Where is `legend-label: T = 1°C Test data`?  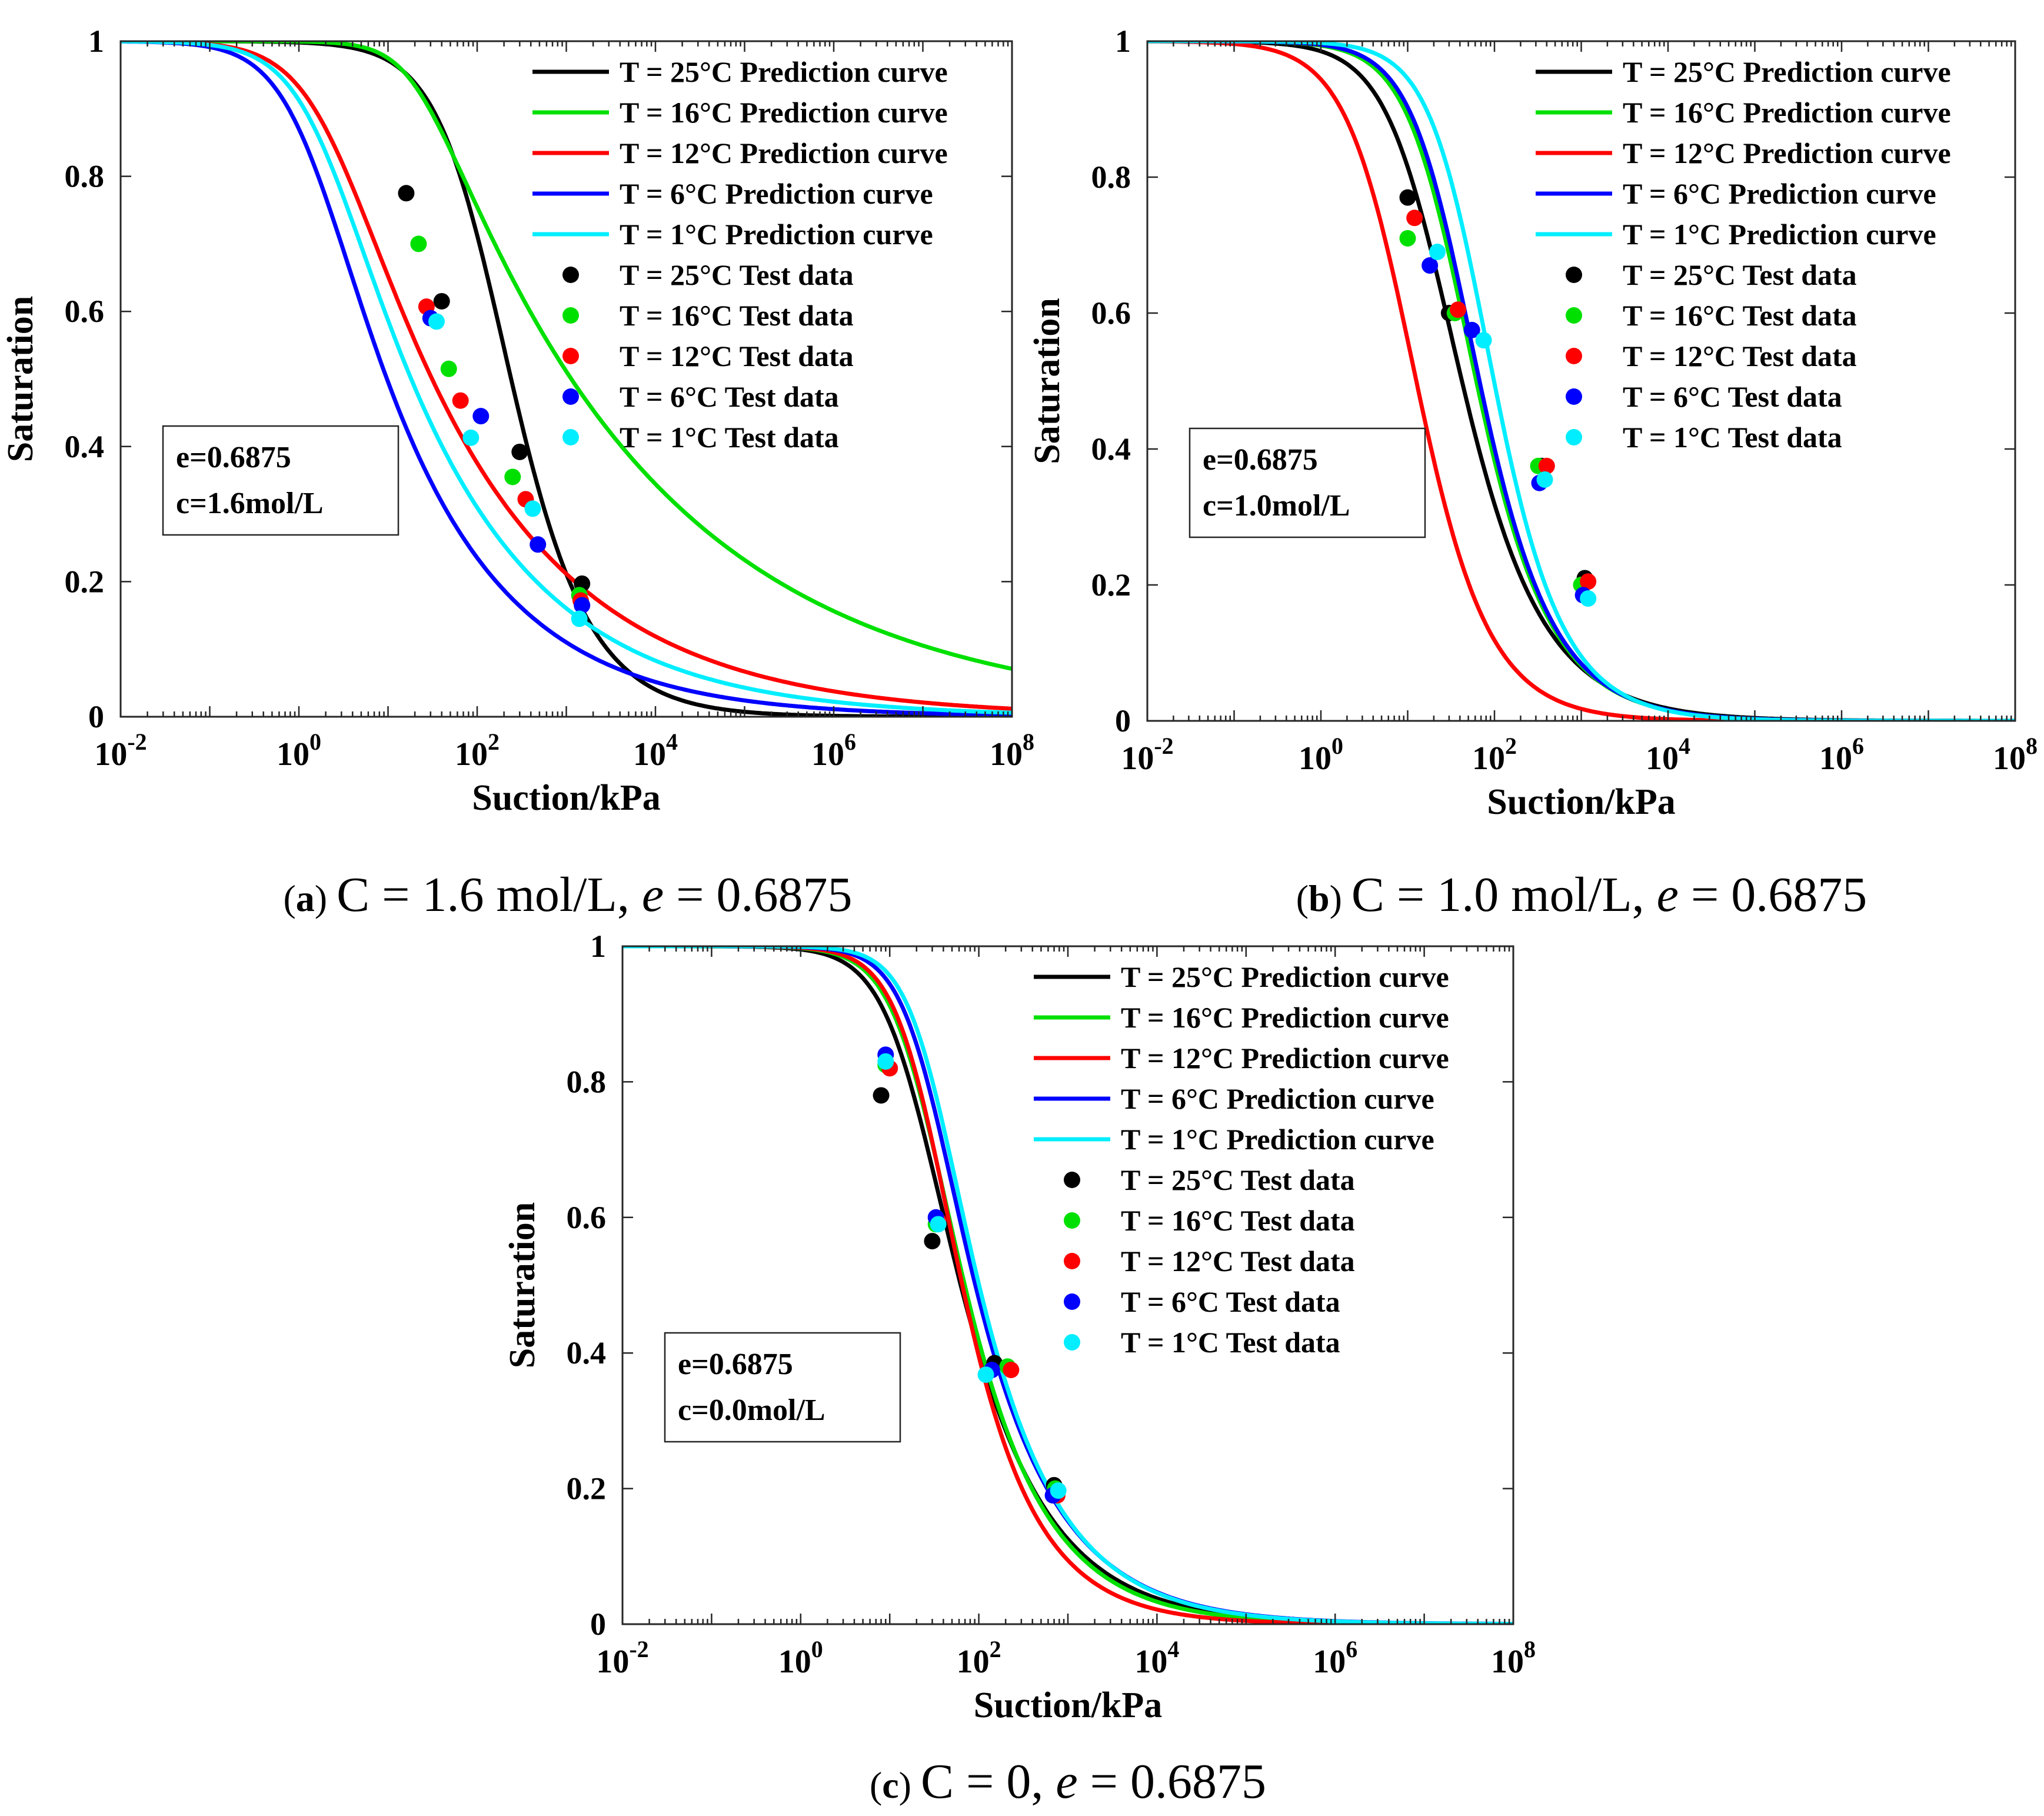
legend-label: T = 1°C Test data is located at coordinates (1230, 1342).